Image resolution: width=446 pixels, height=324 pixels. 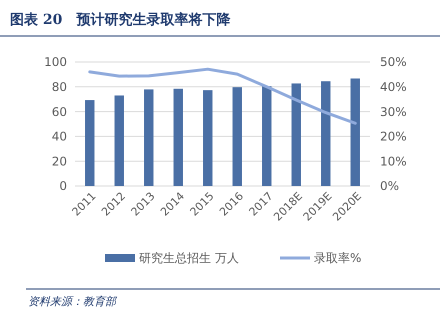 What do you see at coordinates (393, 87) in the screenshot?
I see `y2-tick-label: 40%` at bounding box center [393, 87].